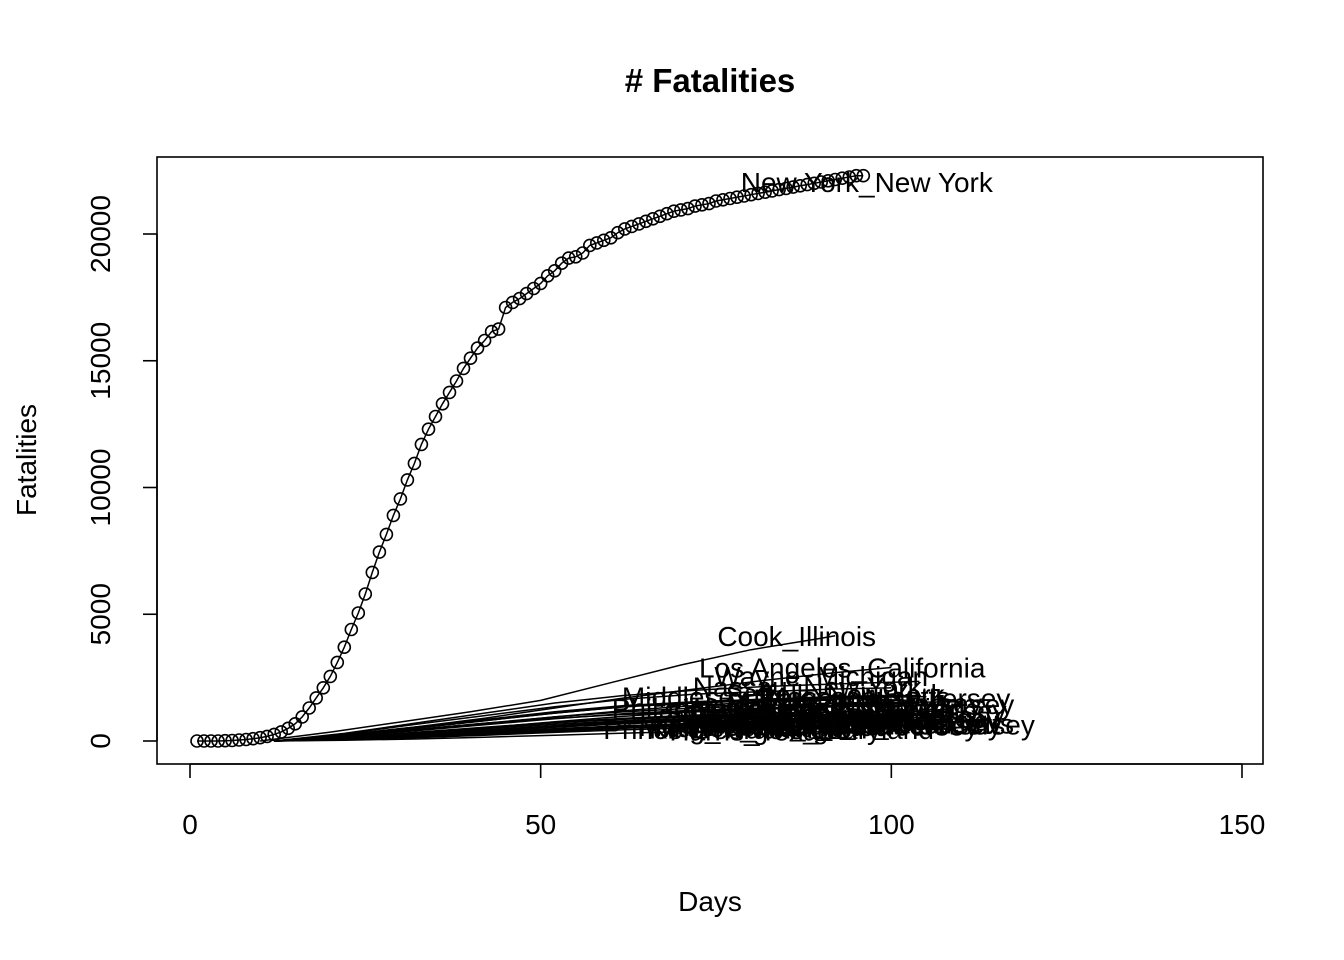 The image size is (1344, 960). I want to click on series-end-label: Hudson_New Jersey, so click(877, 711).